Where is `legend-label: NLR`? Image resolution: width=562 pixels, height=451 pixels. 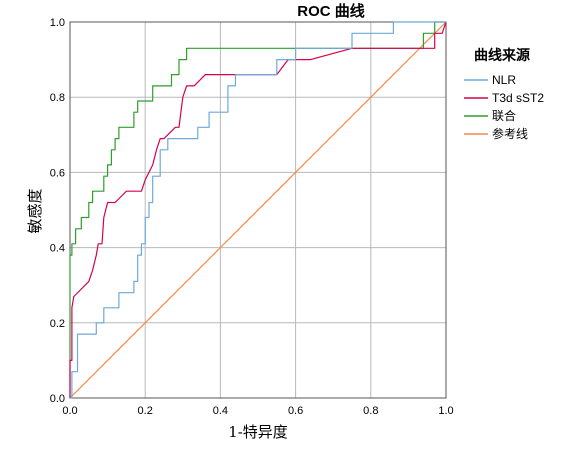
legend-label: NLR is located at coordinates (504, 80).